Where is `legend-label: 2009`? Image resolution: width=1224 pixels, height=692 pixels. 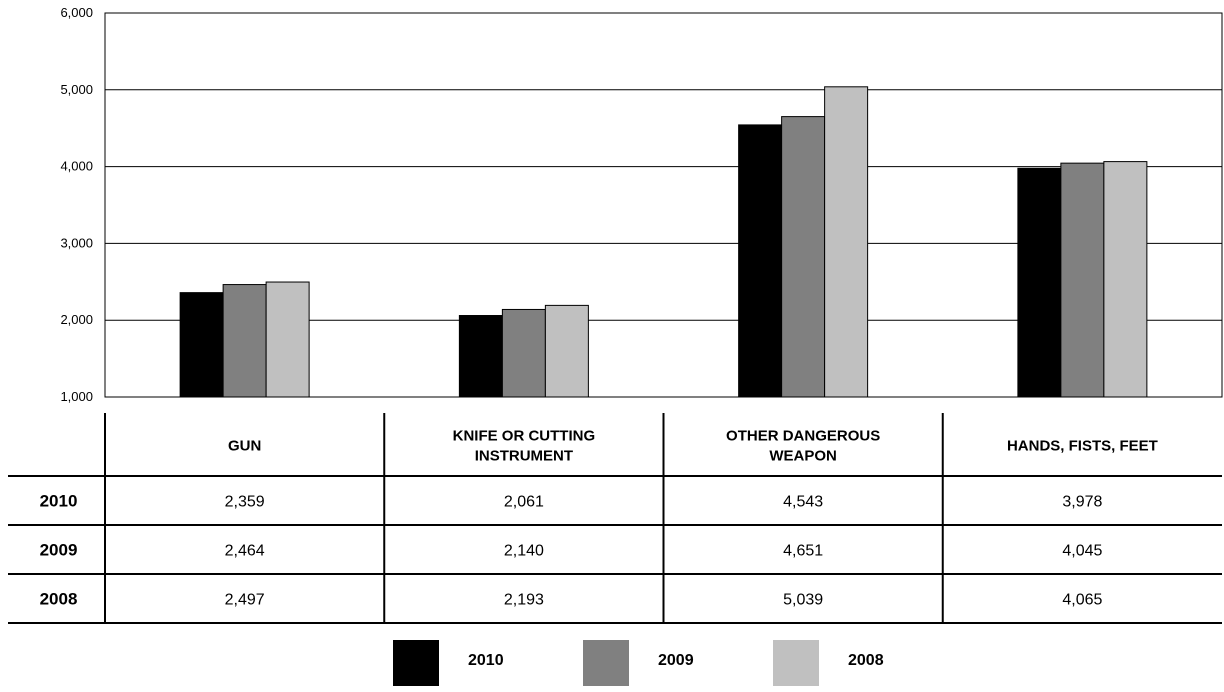 legend-label: 2009 is located at coordinates (676, 660).